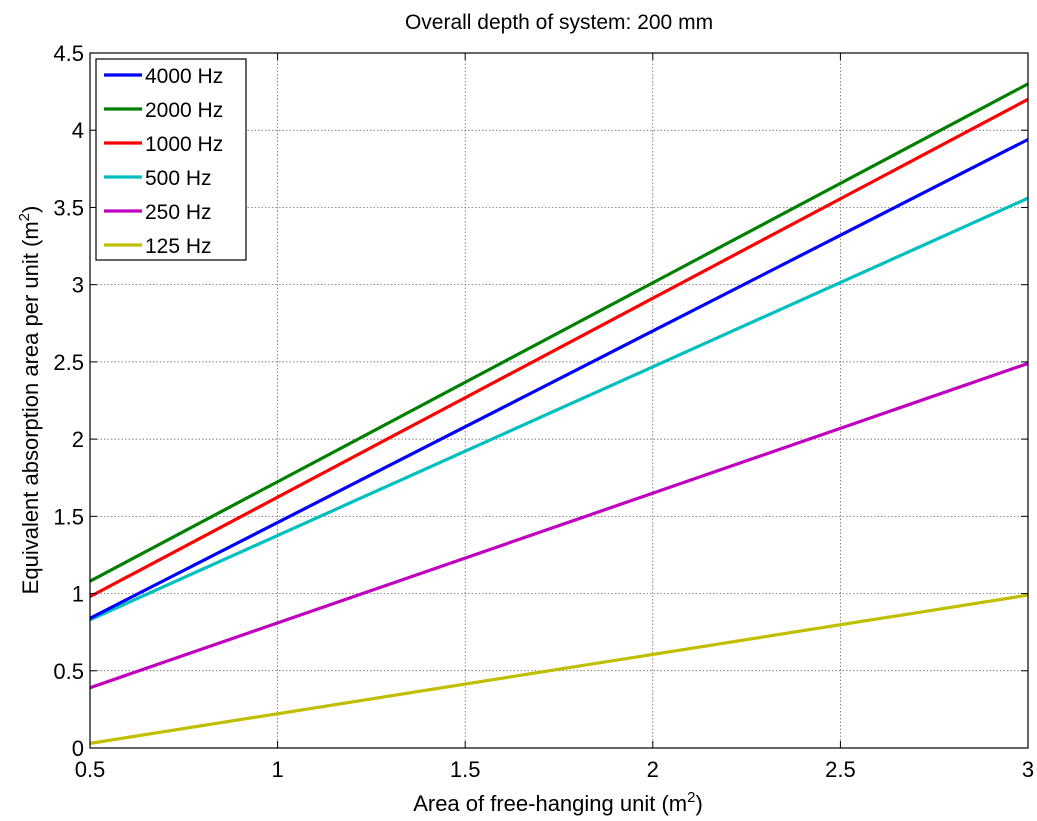 Image resolution: width=1037 pixels, height=821 pixels. I want to click on y-tick-label: 1.5, so click(68, 516).